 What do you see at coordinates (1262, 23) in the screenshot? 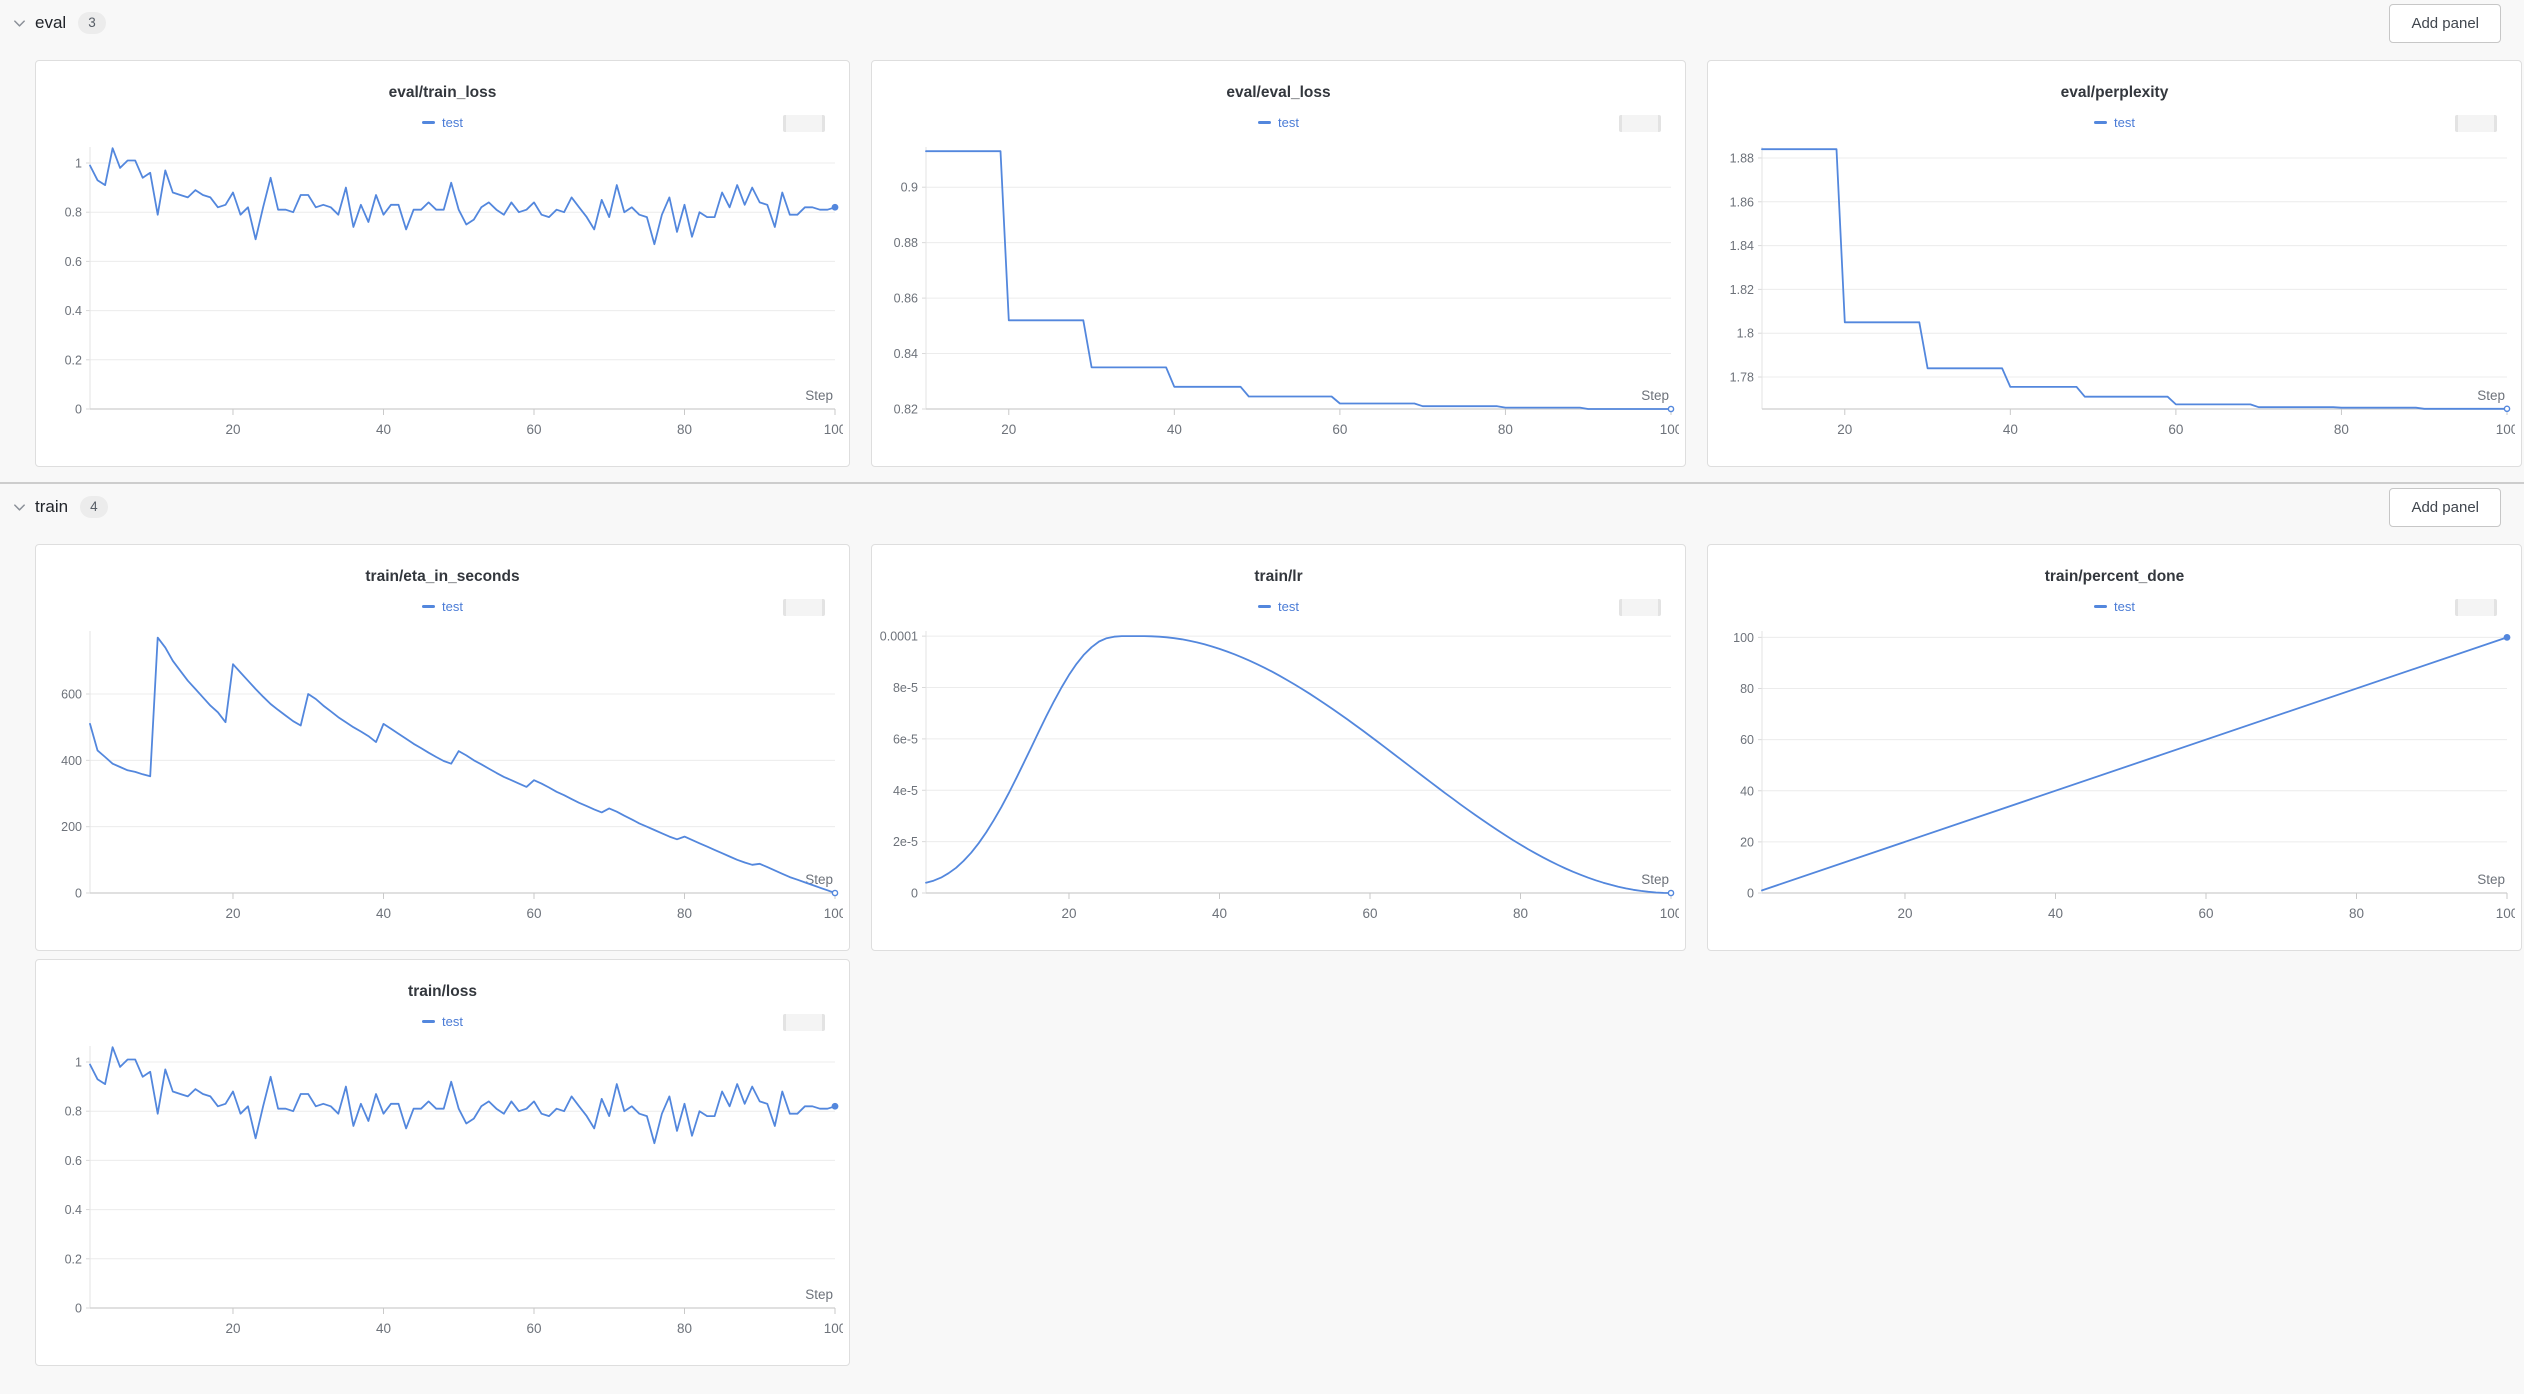
I see `section-header-eval: eval 3 Add panel` at bounding box center [1262, 23].